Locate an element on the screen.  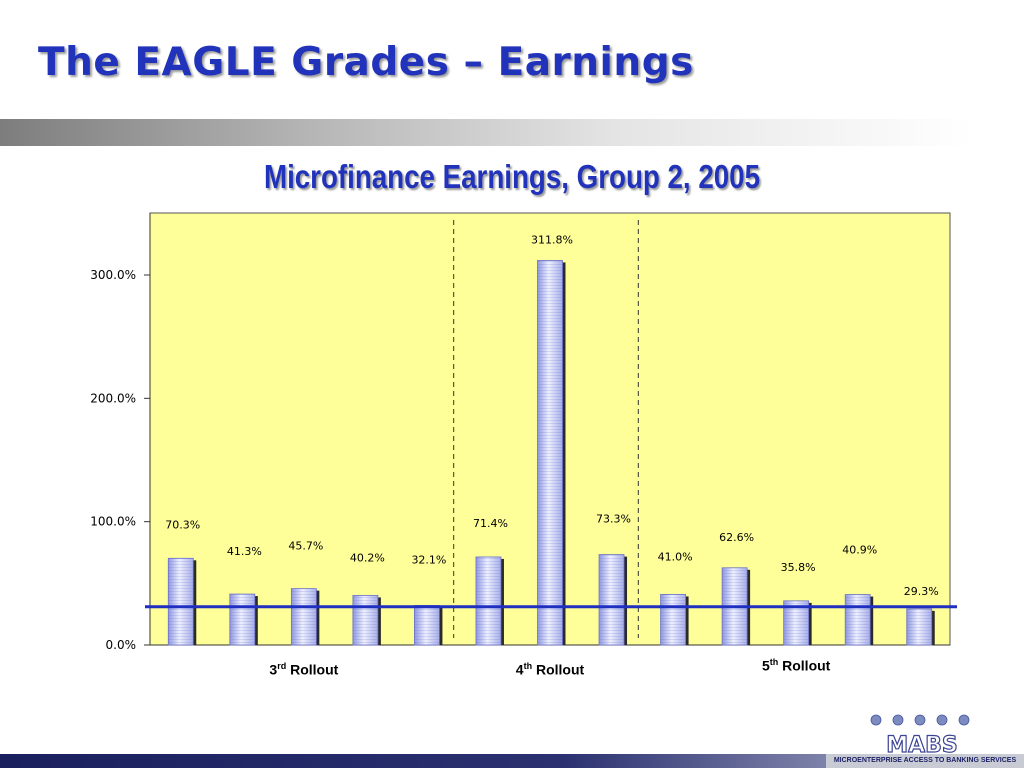
chart-title: Microfinance Earnings, Group 2, 2005 is located at coordinates (512, 176).